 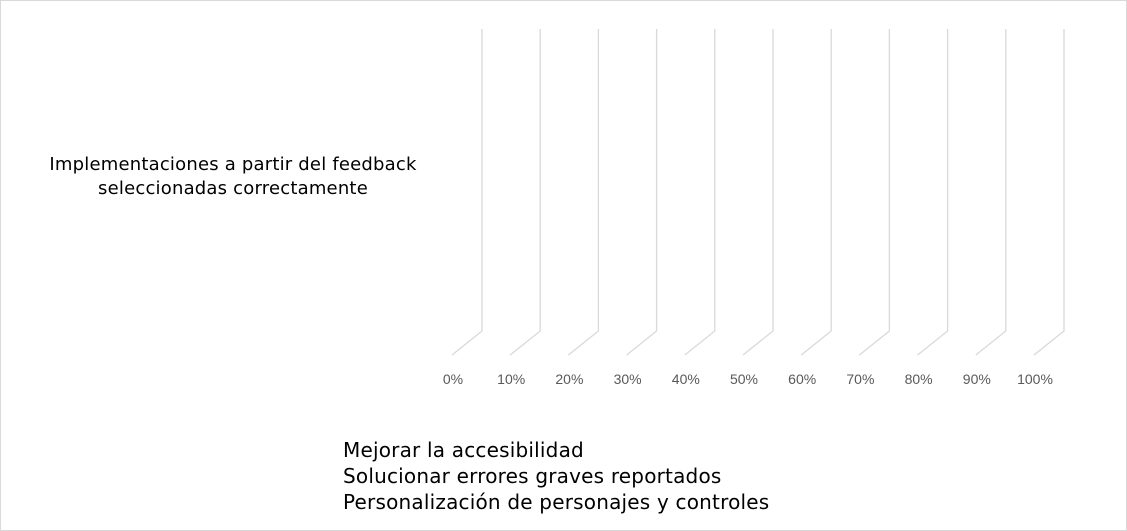 I want to click on x-tick-label-3: 30%, so click(x=628, y=379).